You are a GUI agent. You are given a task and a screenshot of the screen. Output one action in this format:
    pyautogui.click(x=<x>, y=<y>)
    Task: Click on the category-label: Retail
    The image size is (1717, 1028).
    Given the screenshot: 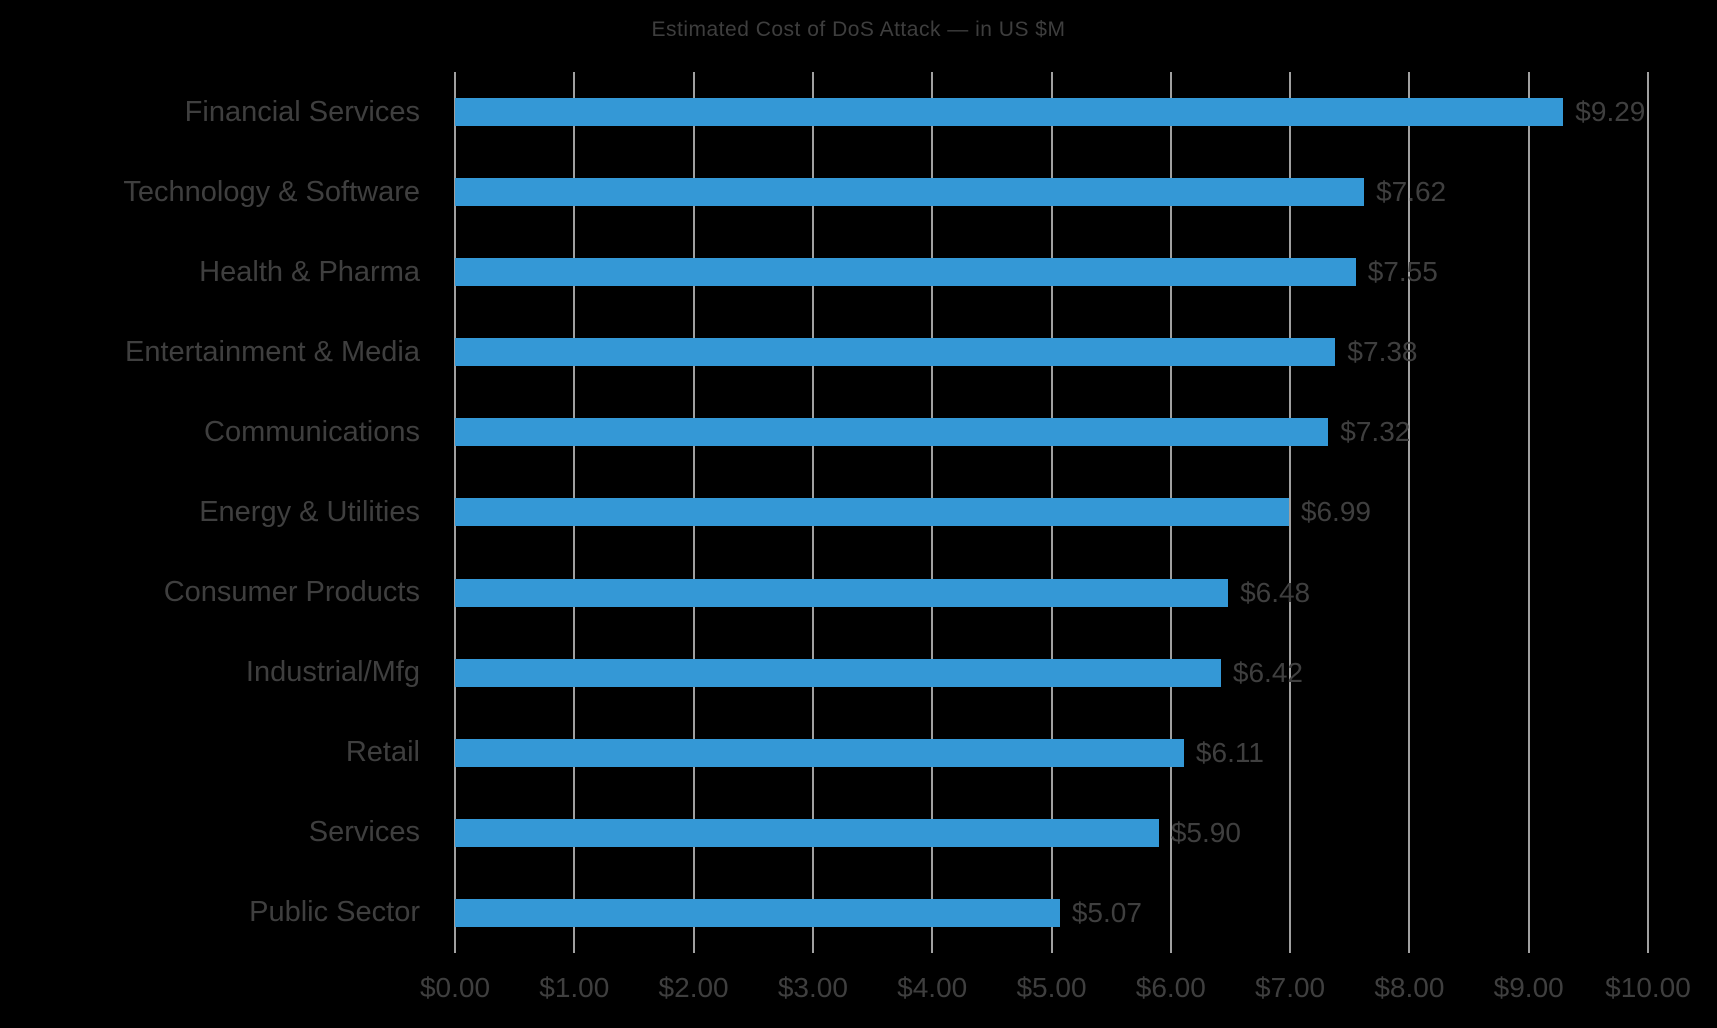 What is the action you would take?
    pyautogui.click(x=382, y=752)
    